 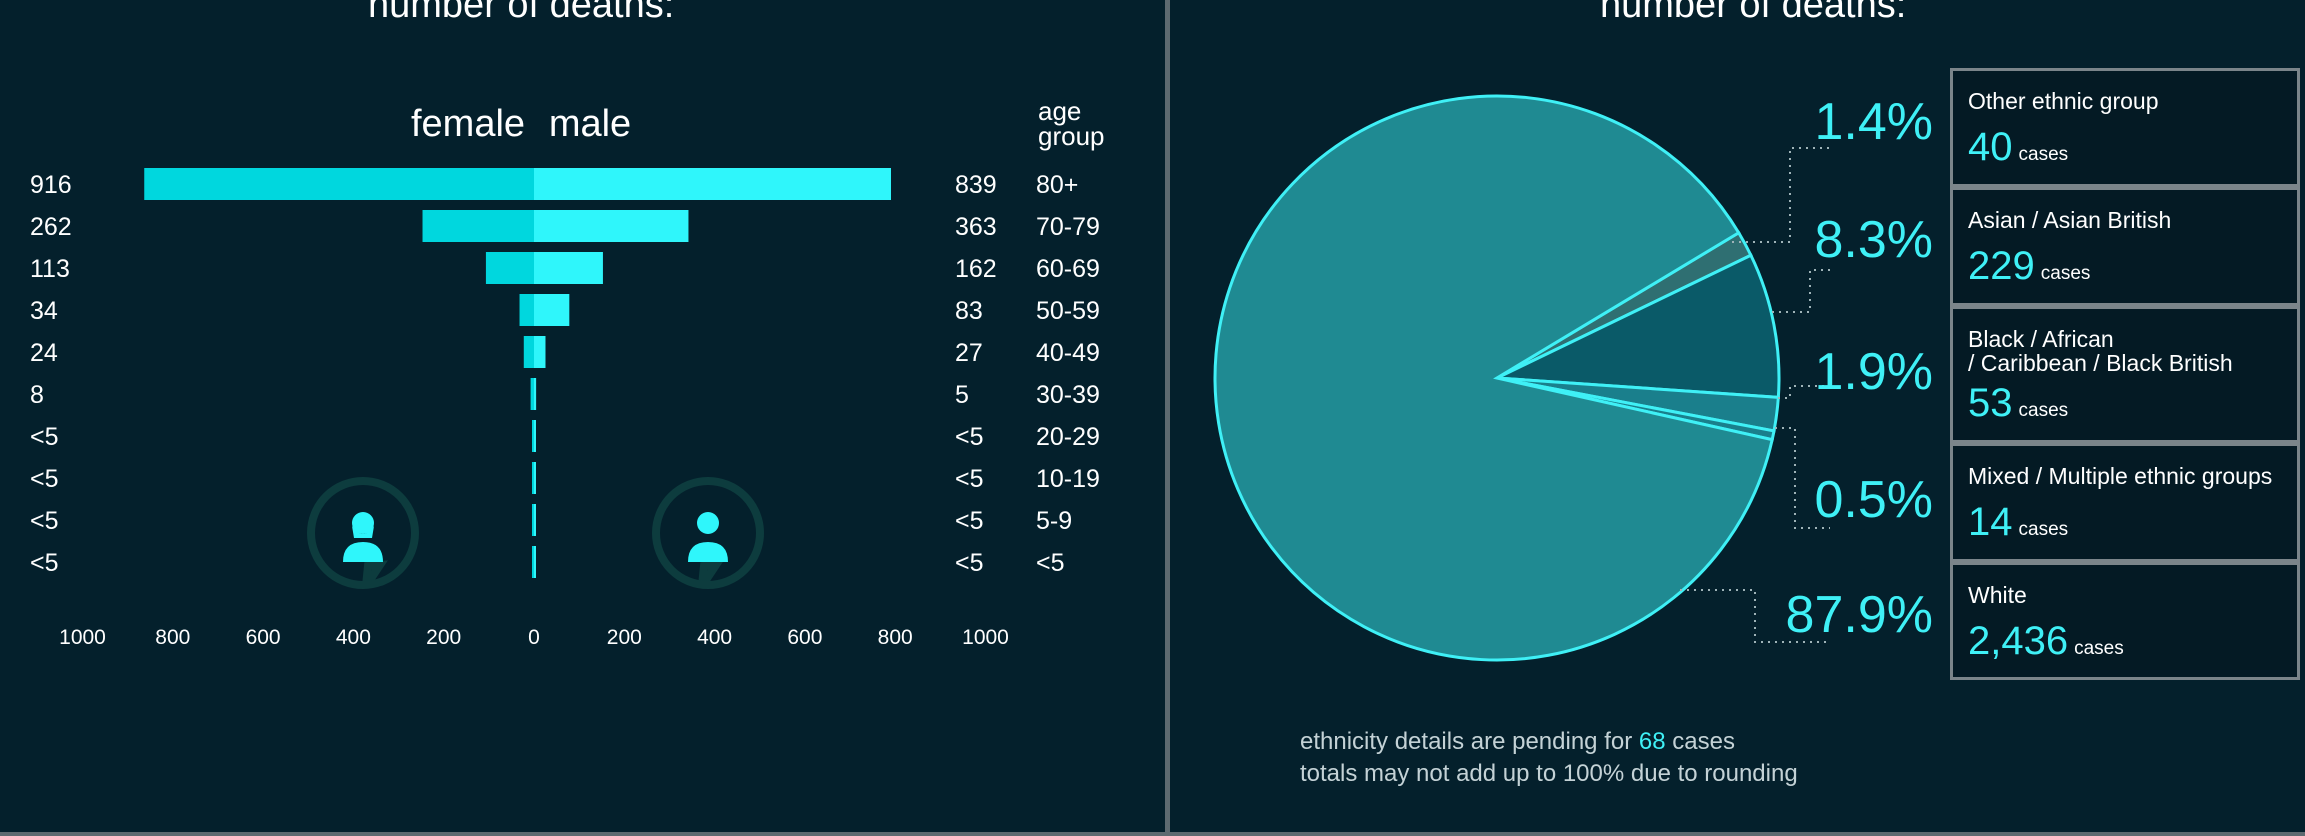 I want to click on female-value-label: 34, so click(x=44, y=311).